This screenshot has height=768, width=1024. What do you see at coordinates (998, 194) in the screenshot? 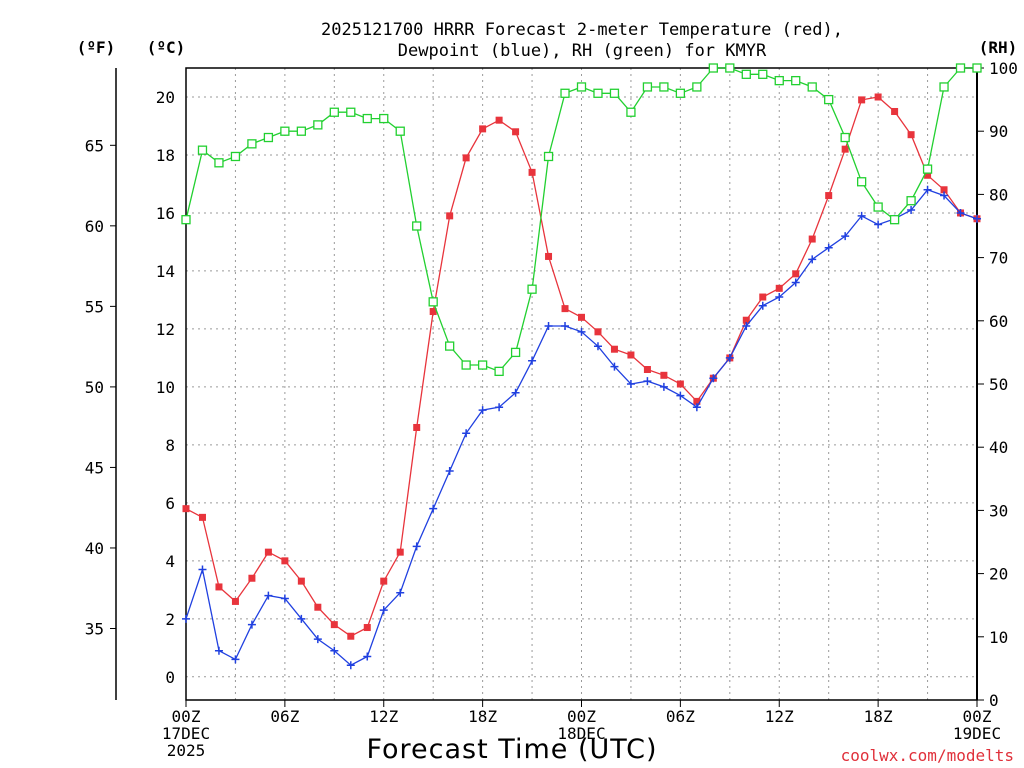
I see `rh-tick-label: 80` at bounding box center [998, 194].